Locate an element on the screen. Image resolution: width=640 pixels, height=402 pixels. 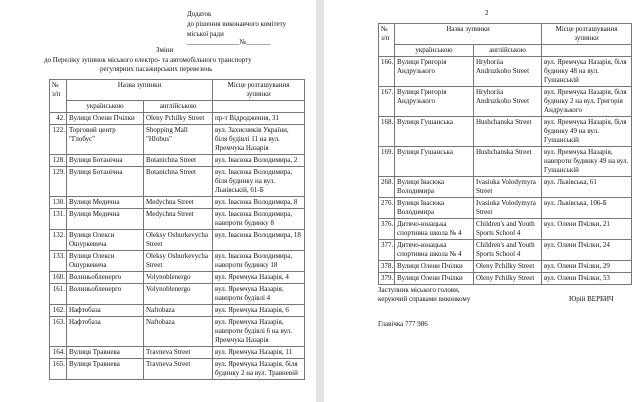
stop-name-eng: Hushchanska Street is located at coordinates (507, 131).